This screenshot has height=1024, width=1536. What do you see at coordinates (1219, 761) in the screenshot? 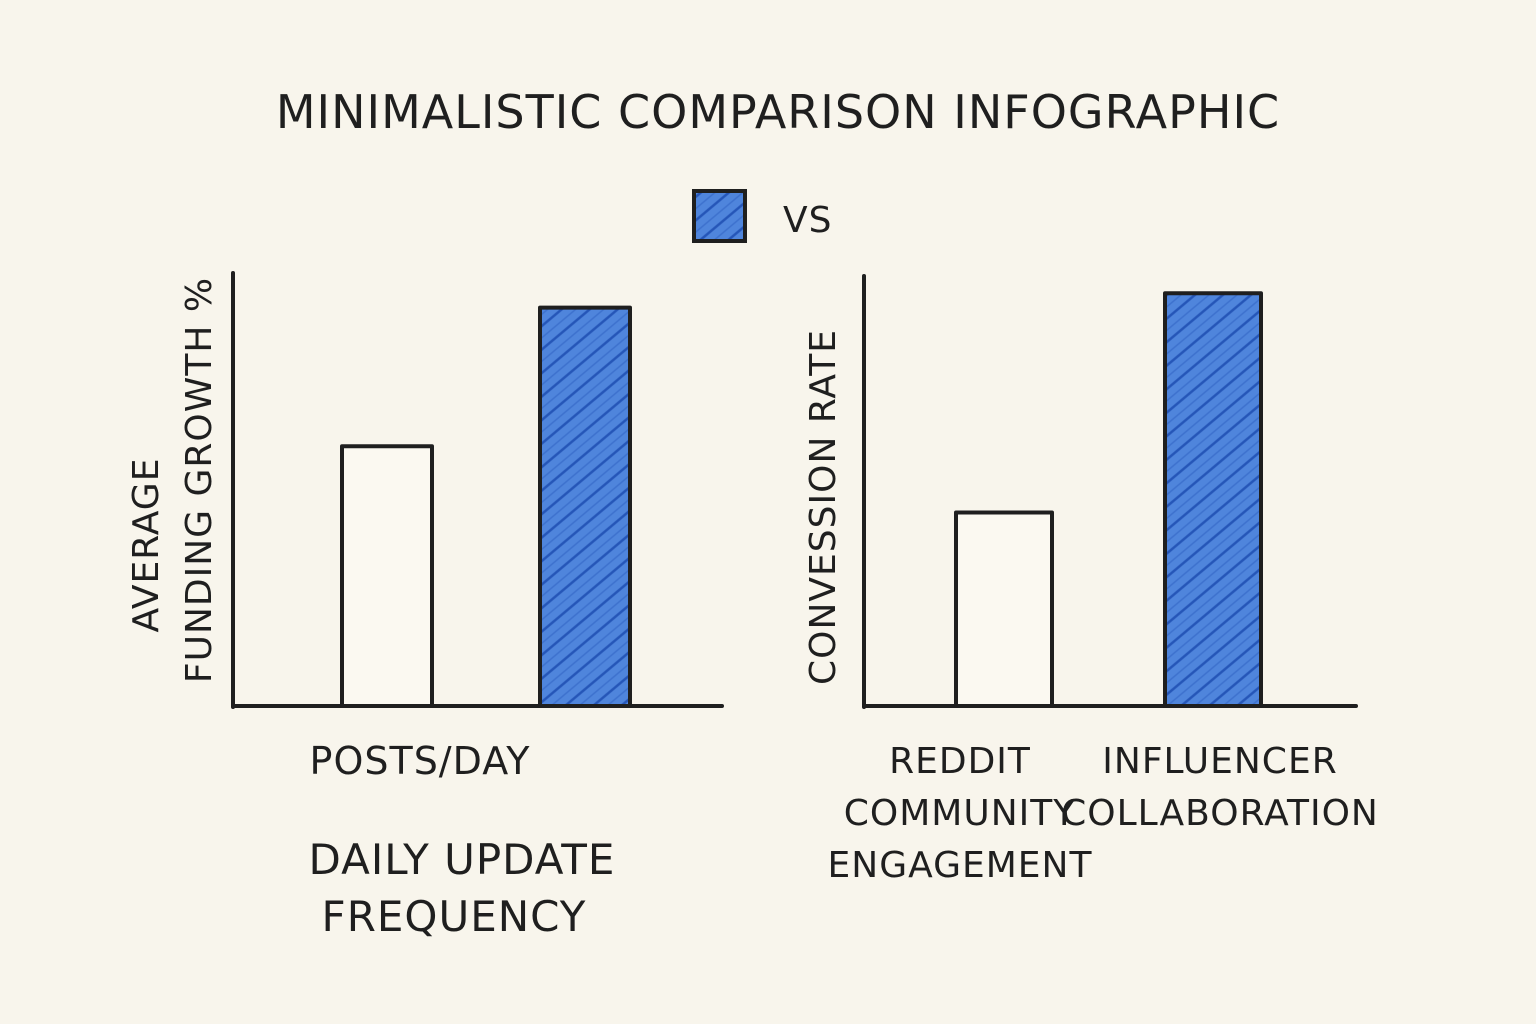
I see `category-label-line: INFLUENCER` at bounding box center [1219, 761].